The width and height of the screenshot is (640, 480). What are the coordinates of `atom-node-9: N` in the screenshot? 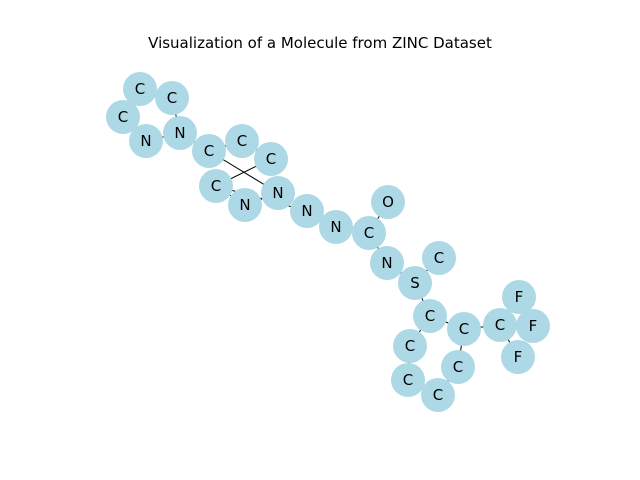 It's located at (245, 205).